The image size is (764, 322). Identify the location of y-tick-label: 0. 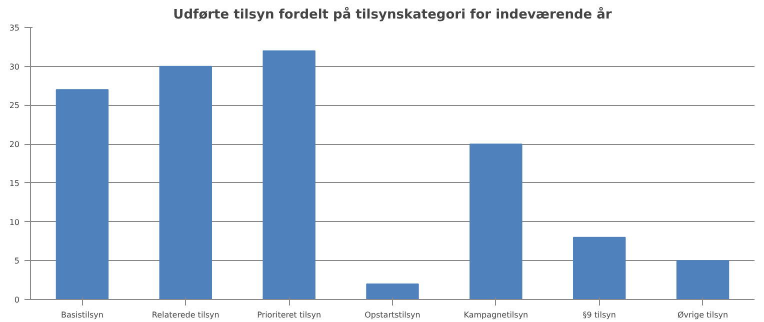
(17, 300).